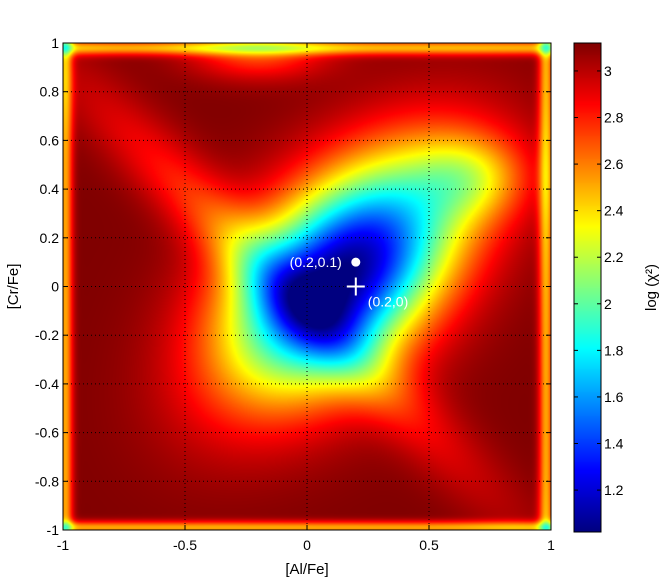 The width and height of the screenshot is (666, 582). Describe the element at coordinates (50, 189) in the screenshot. I see `y-tick-label: 0.4` at that location.